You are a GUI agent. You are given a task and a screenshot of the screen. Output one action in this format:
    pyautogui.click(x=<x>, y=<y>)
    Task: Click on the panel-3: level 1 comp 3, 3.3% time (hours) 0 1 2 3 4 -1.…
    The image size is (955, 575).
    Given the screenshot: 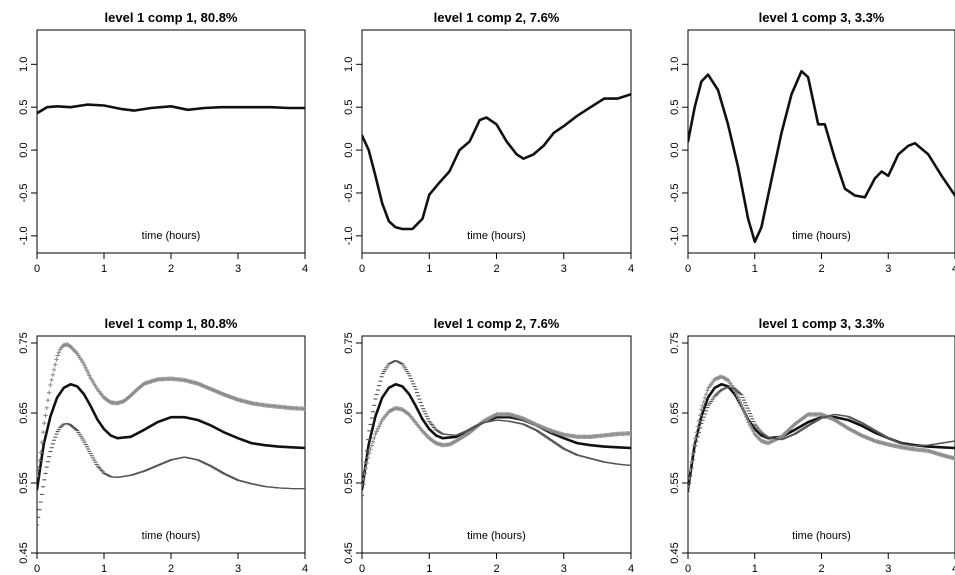 What is the action you would take?
    pyautogui.click(x=812, y=142)
    